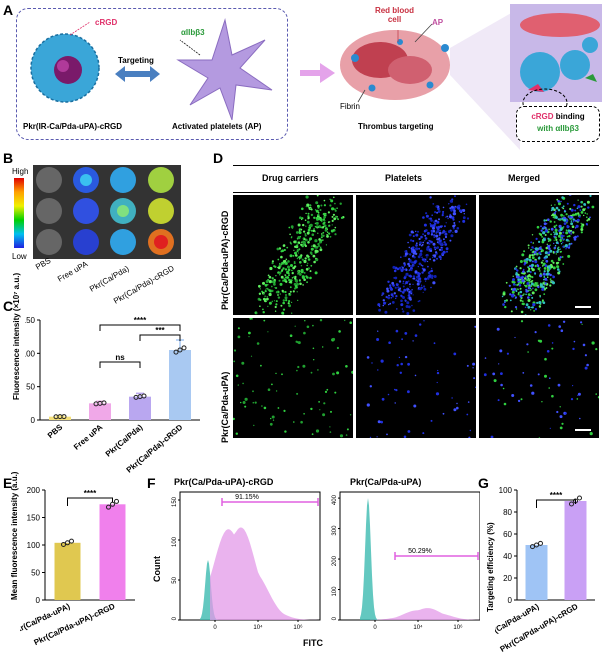  What do you see at coordinates (395, 65) in the screenshot?
I see `thrombus-icon` at bounding box center [395, 65].